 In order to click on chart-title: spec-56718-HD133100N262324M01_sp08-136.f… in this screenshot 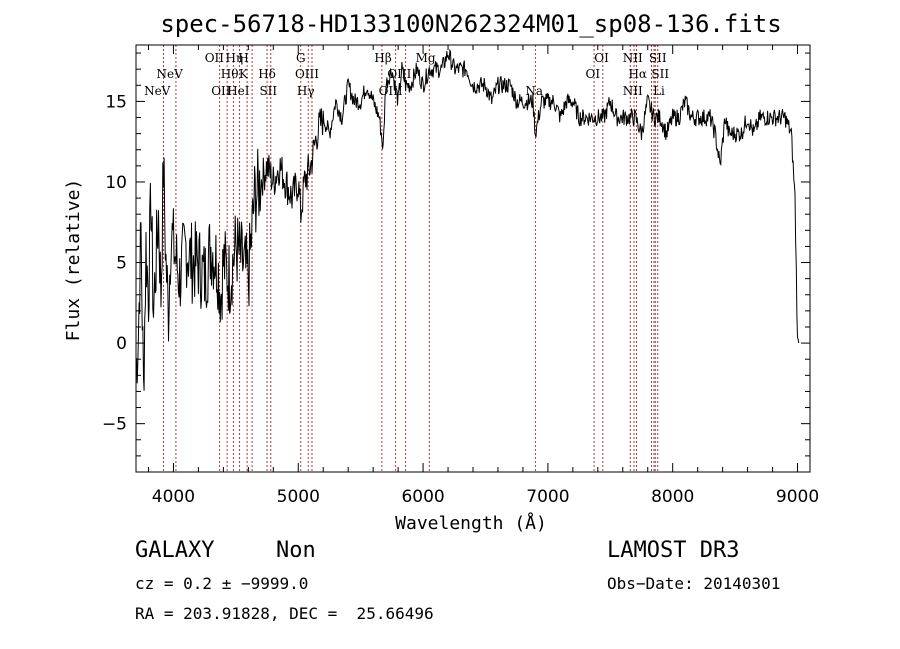, I will do `click(470, 24)`.